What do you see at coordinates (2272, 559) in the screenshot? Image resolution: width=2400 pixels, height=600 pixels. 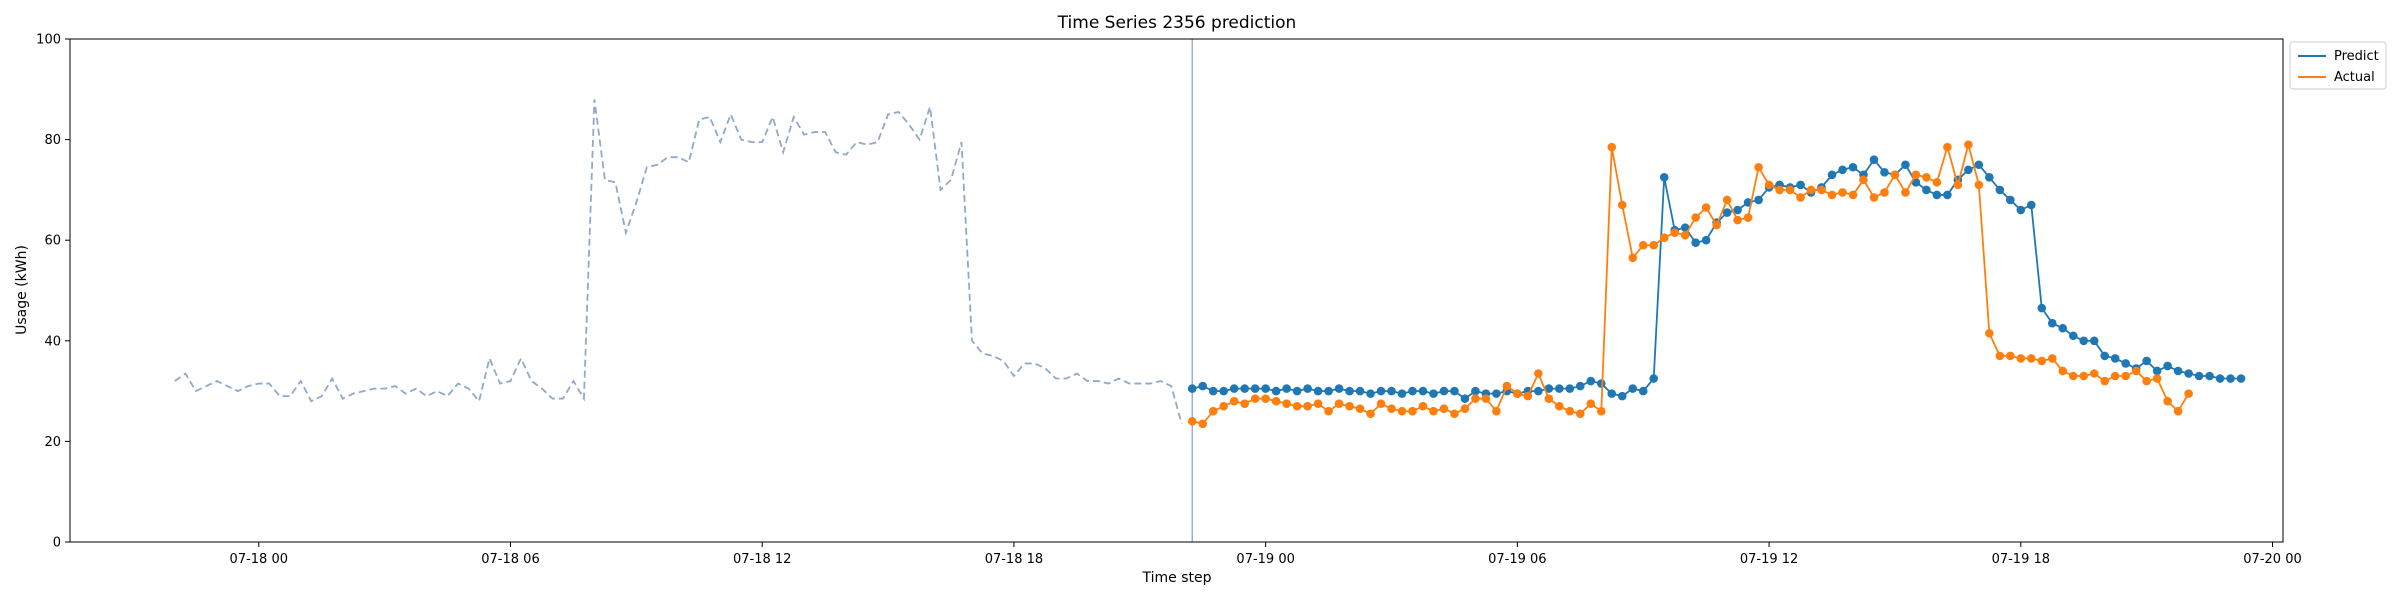 I see `x-tick-label: 07-20 00` at bounding box center [2272, 559].